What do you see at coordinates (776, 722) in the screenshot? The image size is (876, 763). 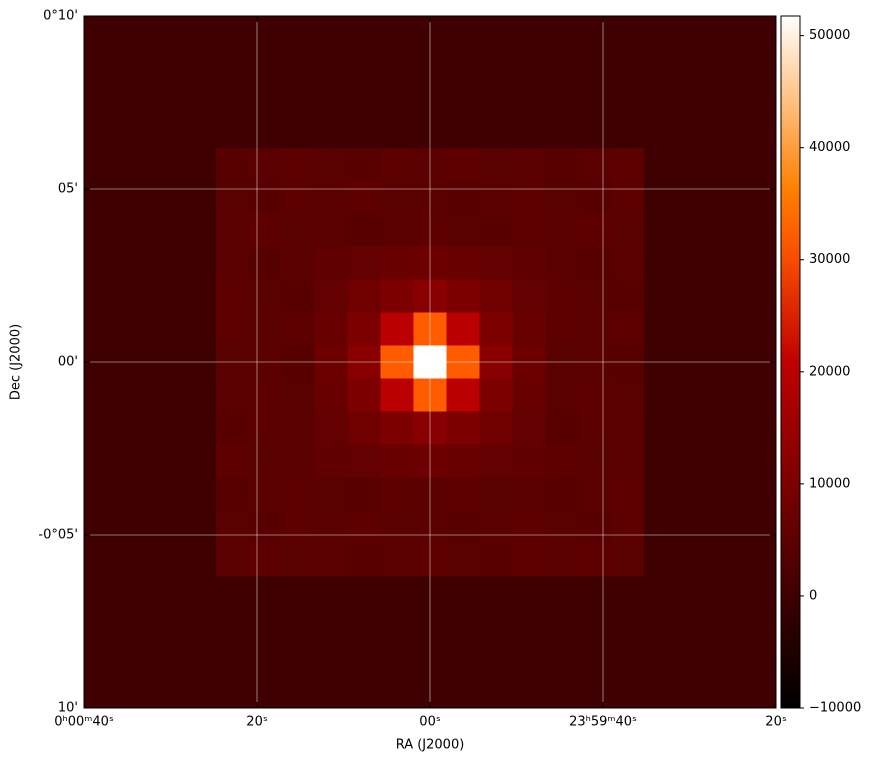 I see `x-tick-label: 20ˢ` at bounding box center [776, 722].